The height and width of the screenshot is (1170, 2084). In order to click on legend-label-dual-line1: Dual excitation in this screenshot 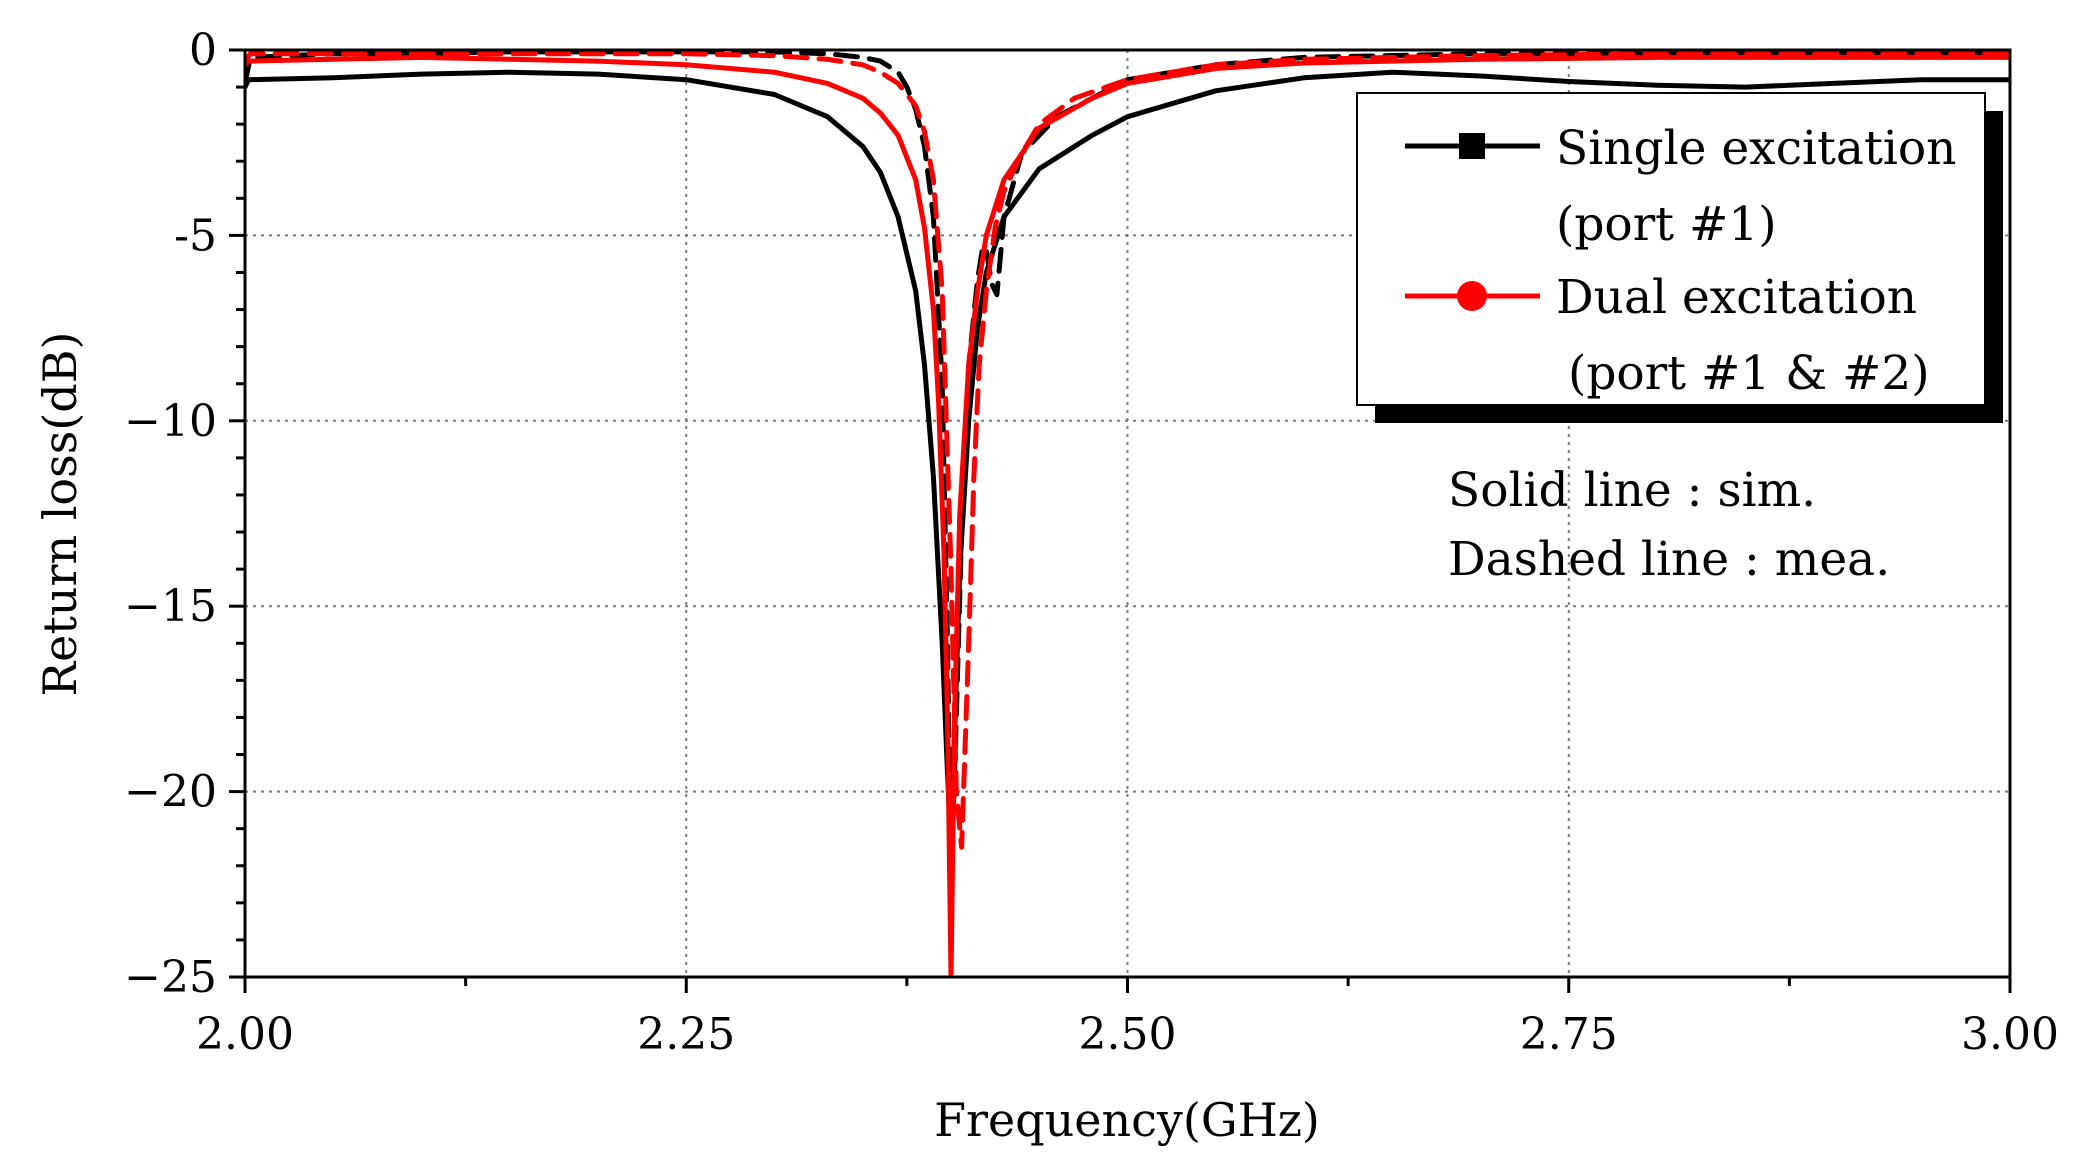, I will do `click(1736, 297)`.